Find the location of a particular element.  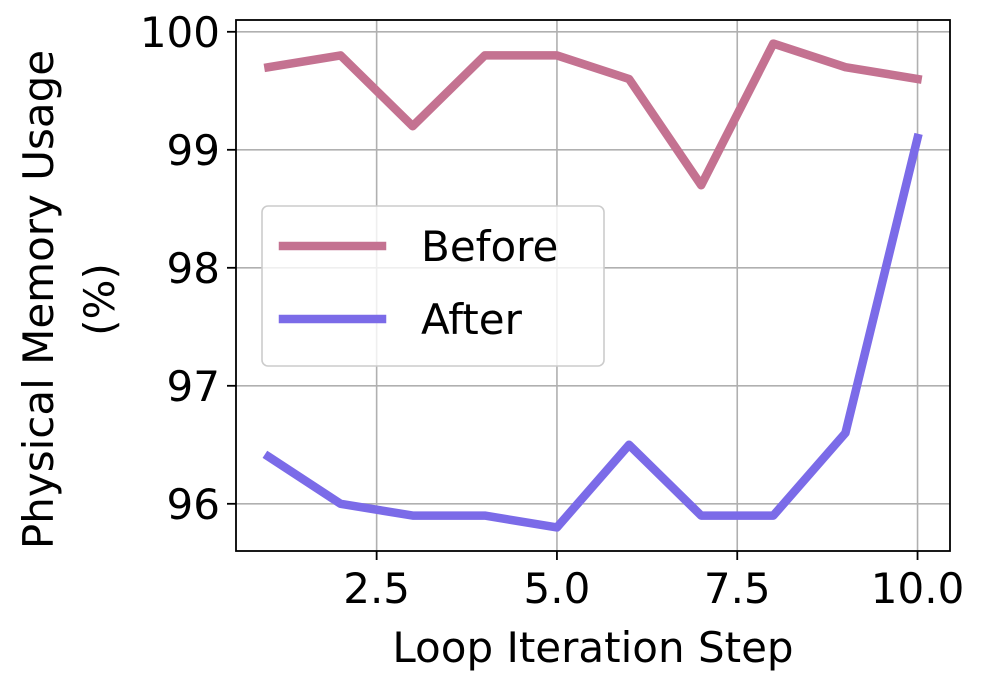

x-tick-label: 5.0 is located at coordinates (557, 588).